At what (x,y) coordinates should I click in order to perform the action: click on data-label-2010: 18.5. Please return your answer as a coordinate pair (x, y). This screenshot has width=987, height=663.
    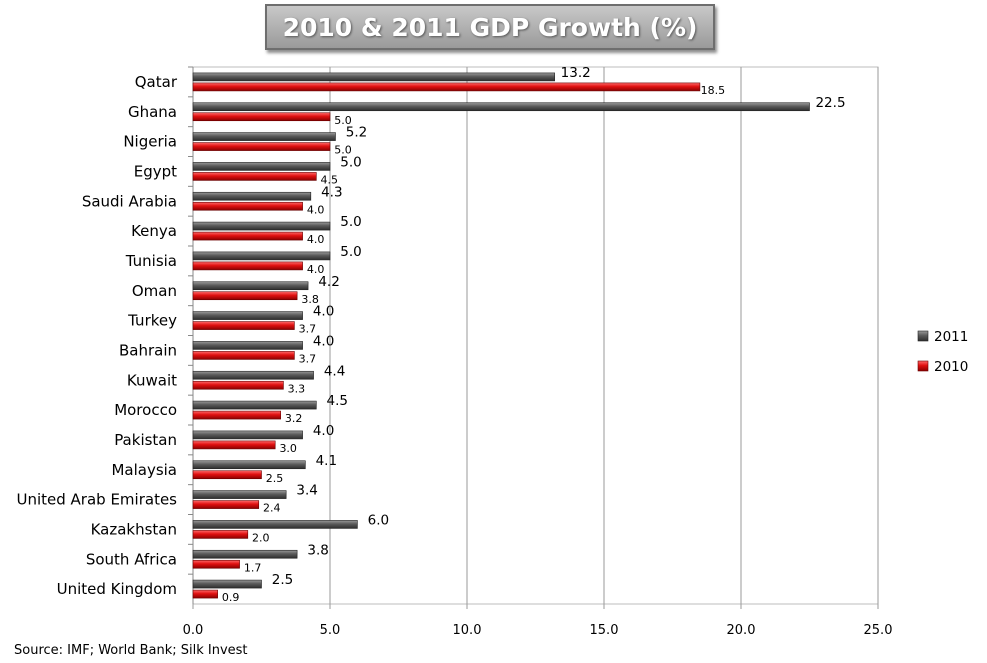
    Looking at the image, I should click on (713, 90).